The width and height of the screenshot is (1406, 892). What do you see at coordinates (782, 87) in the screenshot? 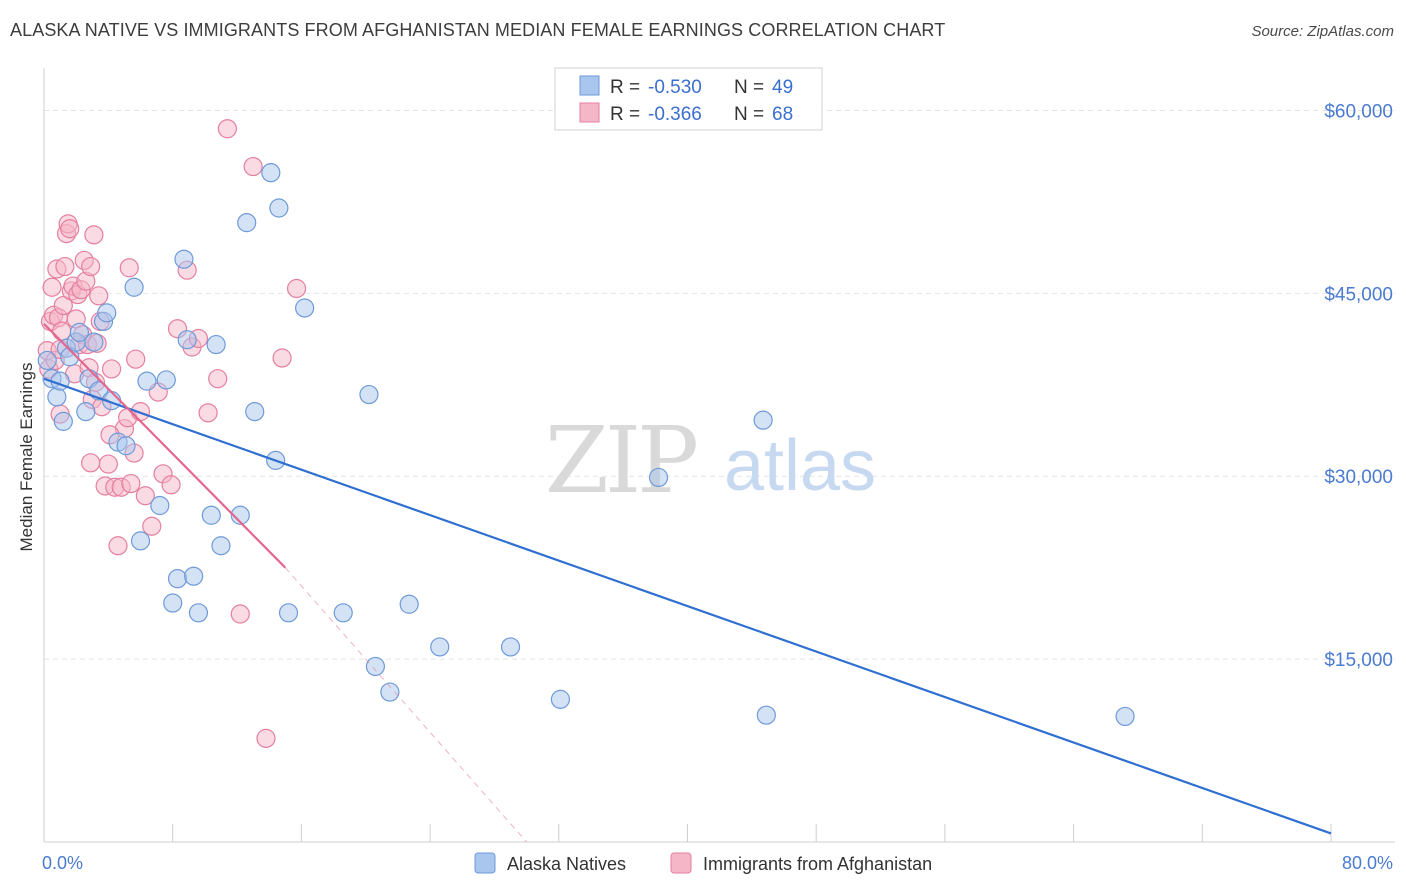
I see `legend-n-value-blue: 49` at bounding box center [782, 87].